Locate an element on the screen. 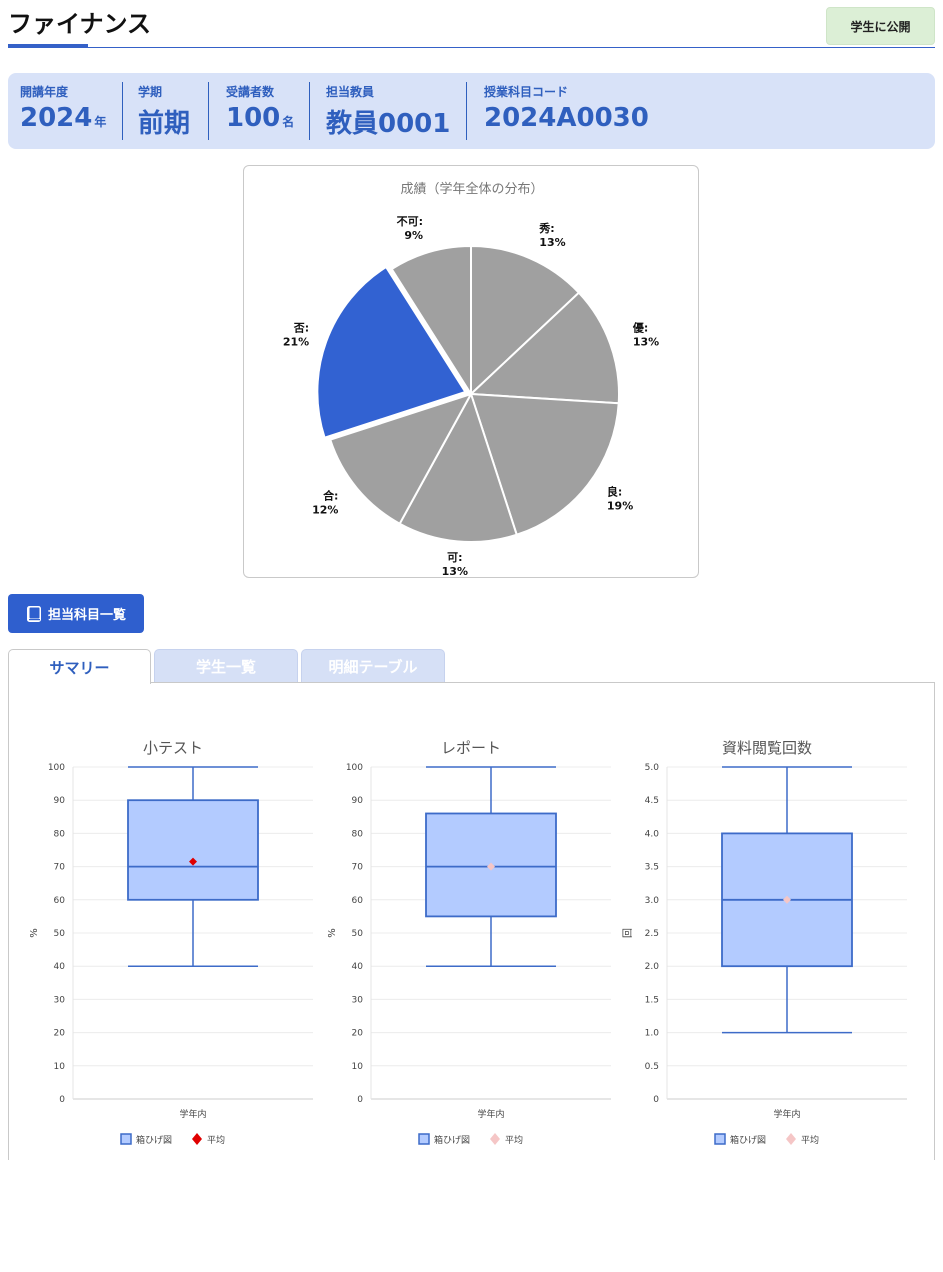  pie-slice-percent: 19% is located at coordinates (620, 505).